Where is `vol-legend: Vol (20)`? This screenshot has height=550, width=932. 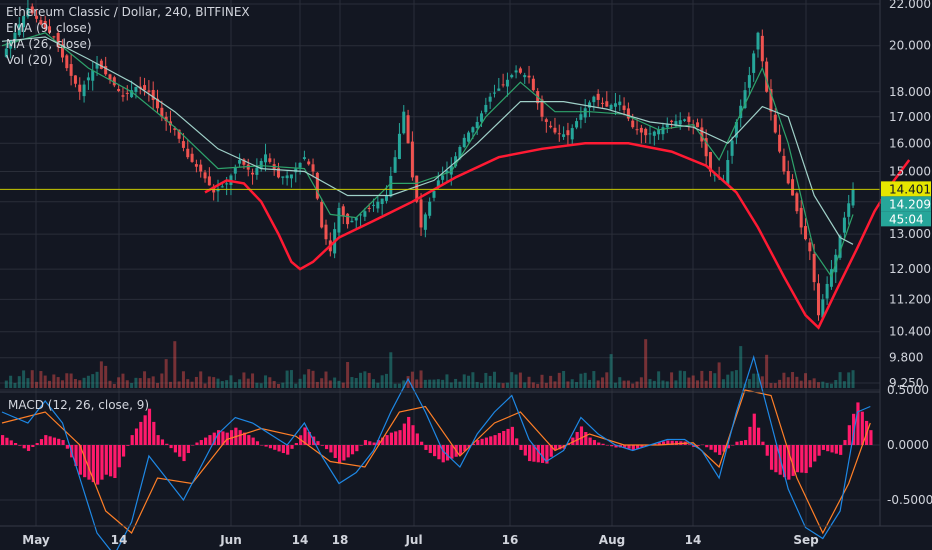
vol-legend: Vol (20) is located at coordinates (29, 60).